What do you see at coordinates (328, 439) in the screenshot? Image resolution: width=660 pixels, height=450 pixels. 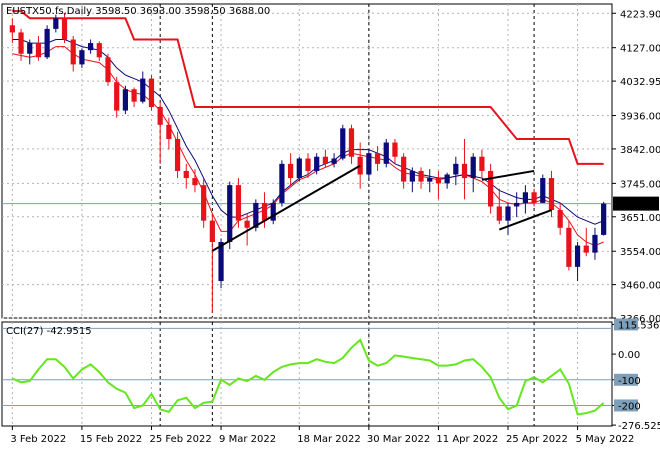 I see `x-tick-label: 18 Mar 2022` at bounding box center [328, 439].